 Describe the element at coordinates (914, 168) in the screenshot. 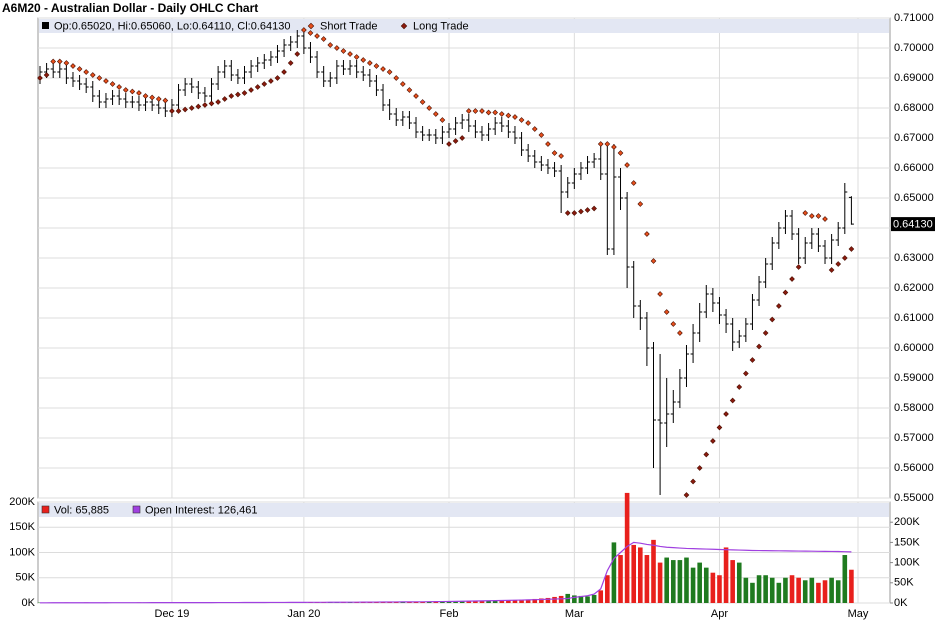

I see `y-tick-label: 0.66000` at that location.